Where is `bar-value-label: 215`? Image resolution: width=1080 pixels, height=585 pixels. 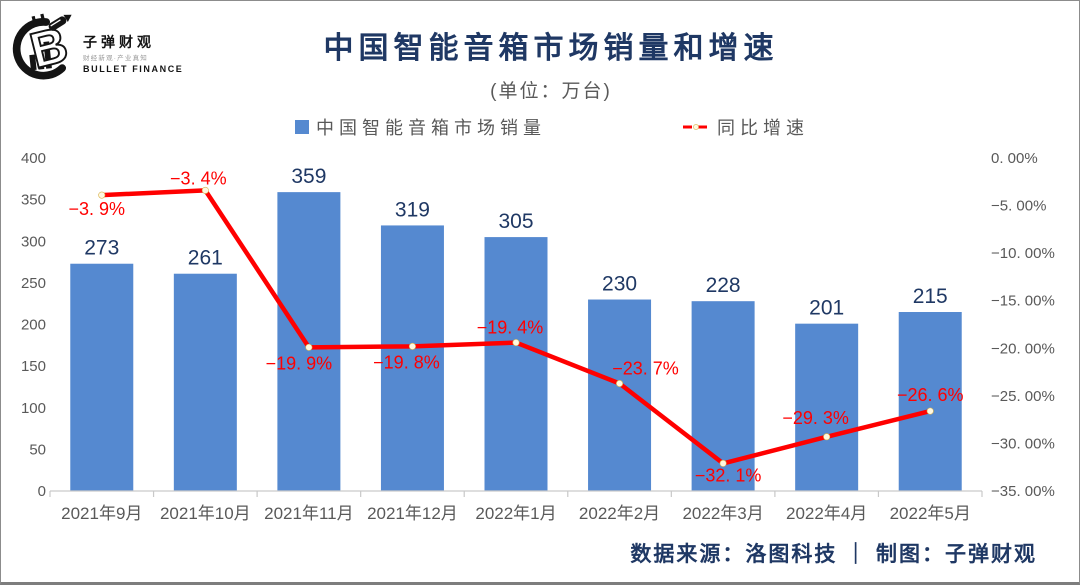 bar-value-label: 215 is located at coordinates (930, 296).